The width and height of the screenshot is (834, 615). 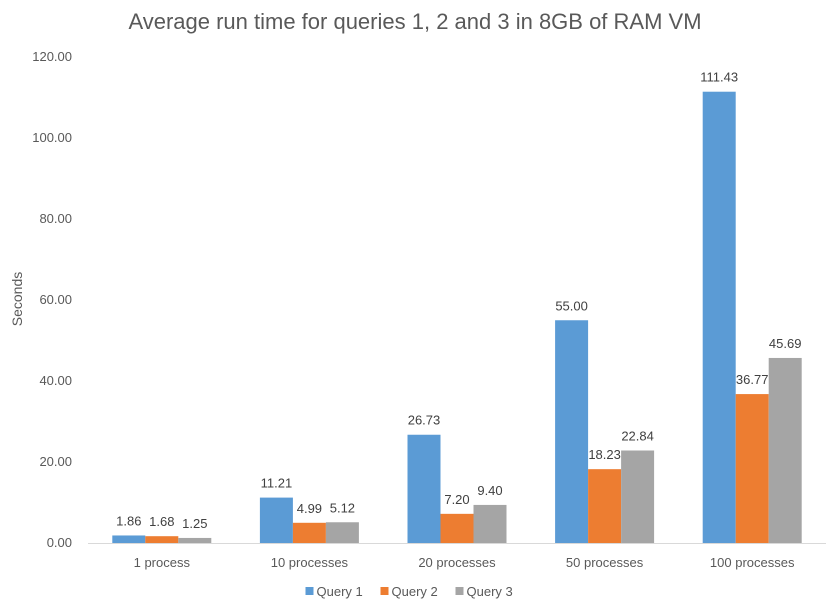 What do you see at coordinates (752, 562) in the screenshot?
I see `x-tick-label: 100 processes` at bounding box center [752, 562].